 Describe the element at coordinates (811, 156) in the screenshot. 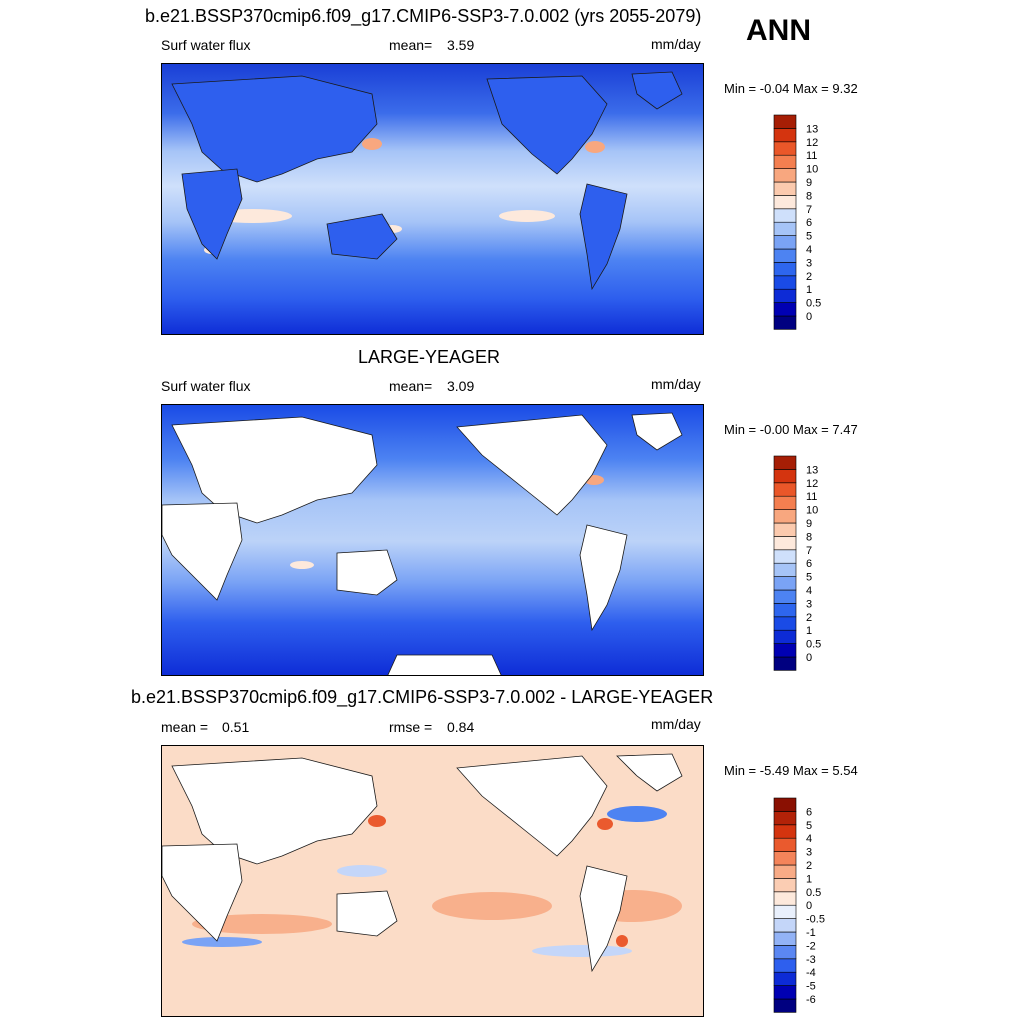

I see `colorbar-tick-label: 11` at that location.